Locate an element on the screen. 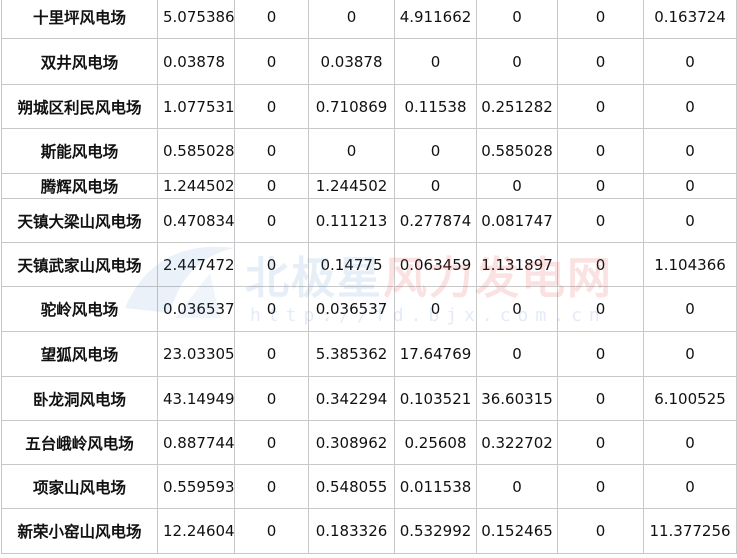 The height and width of the screenshot is (558, 737). value-cell: 0.342294 is located at coordinates (351, 398).